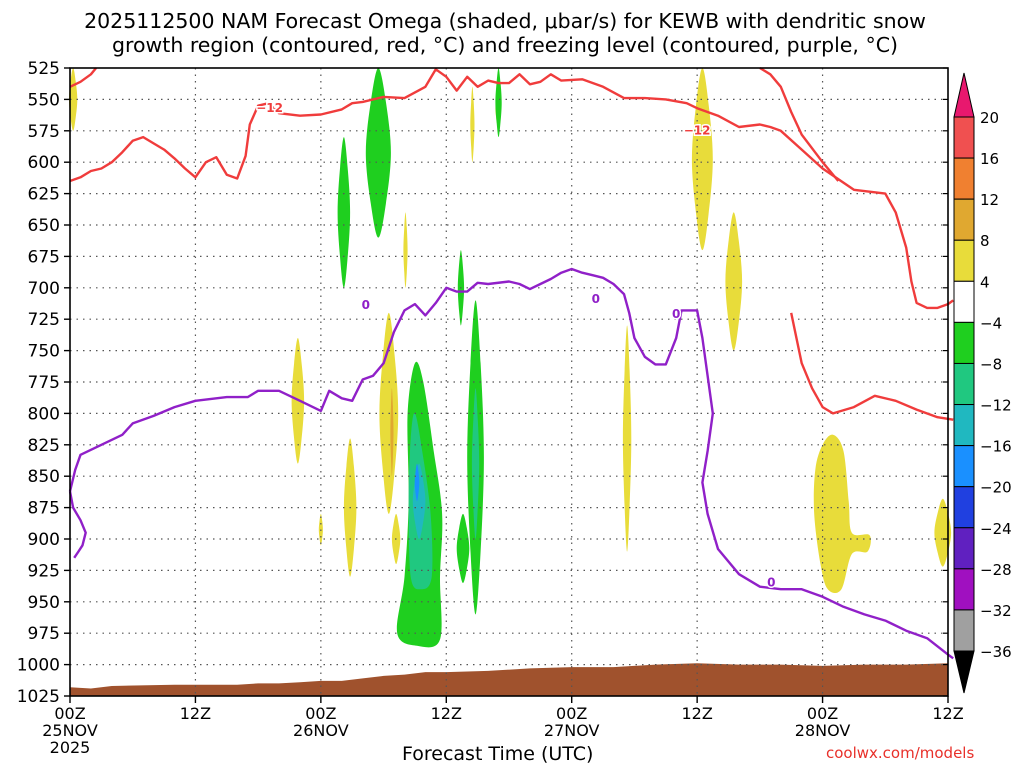  Describe the element at coordinates (44, 383) in the screenshot. I see `y-tick-label: 775` at that location.